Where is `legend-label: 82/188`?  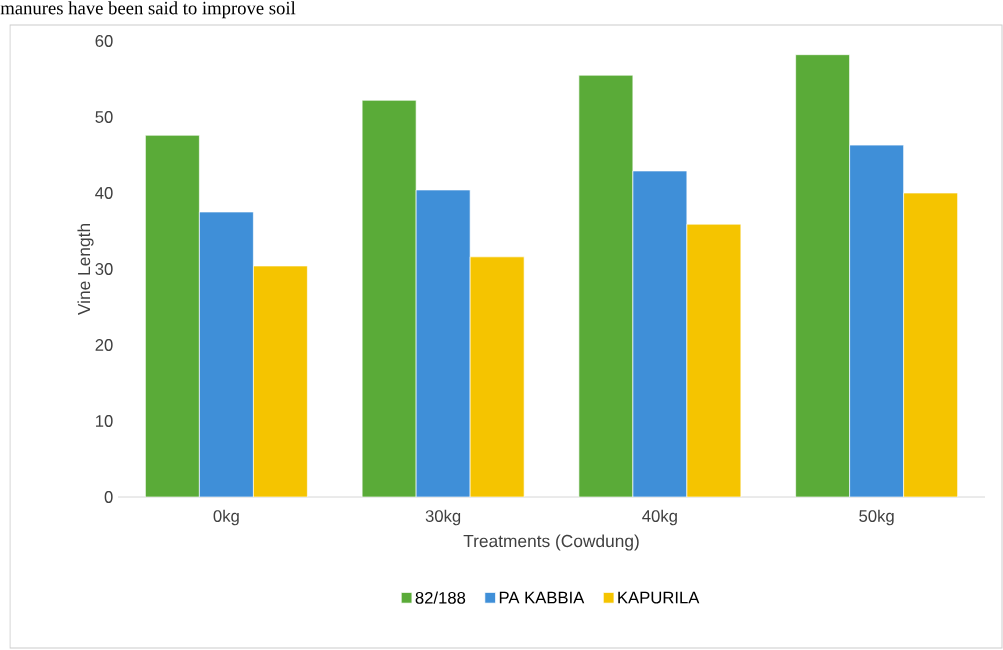
legend-label: 82/188 is located at coordinates (440, 597).